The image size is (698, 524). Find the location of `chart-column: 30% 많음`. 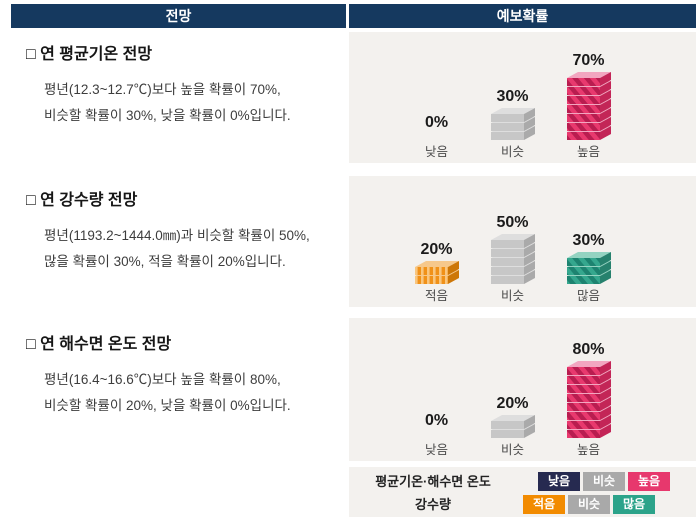

chart-column: 30% 많음 is located at coordinates (589, 268).